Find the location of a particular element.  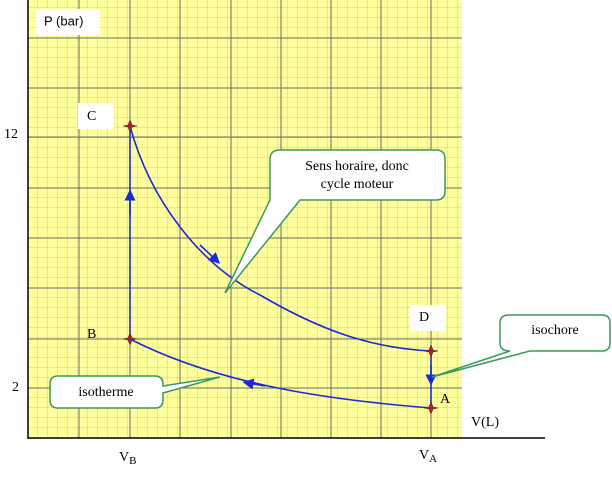

callout-text: isochore is located at coordinates (554, 330).